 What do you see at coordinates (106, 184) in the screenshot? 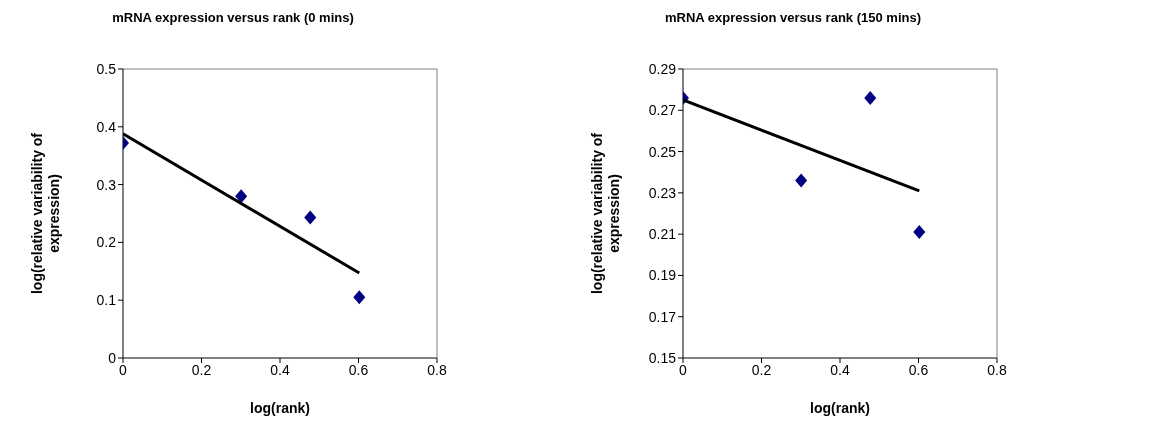
I see `y-tick-label: 0.3` at bounding box center [106, 184].